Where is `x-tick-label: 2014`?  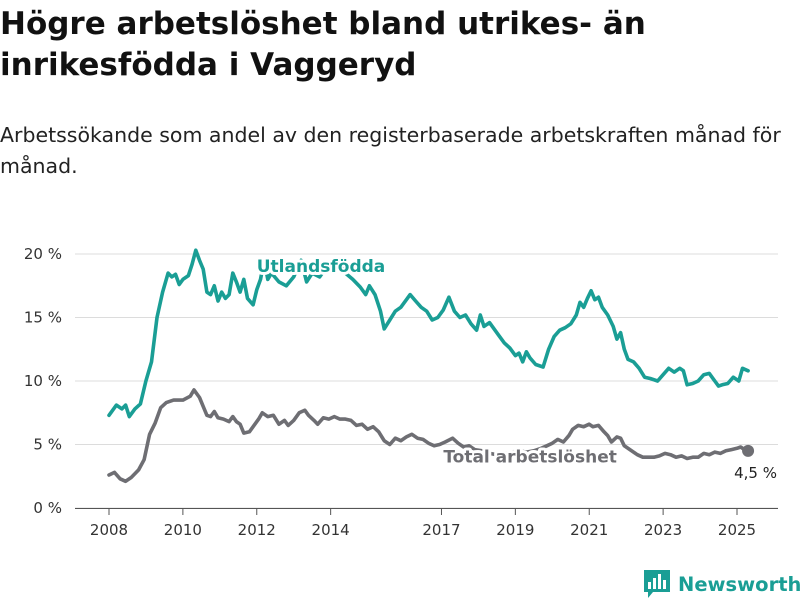 x-tick-label: 2014 is located at coordinates (331, 530).